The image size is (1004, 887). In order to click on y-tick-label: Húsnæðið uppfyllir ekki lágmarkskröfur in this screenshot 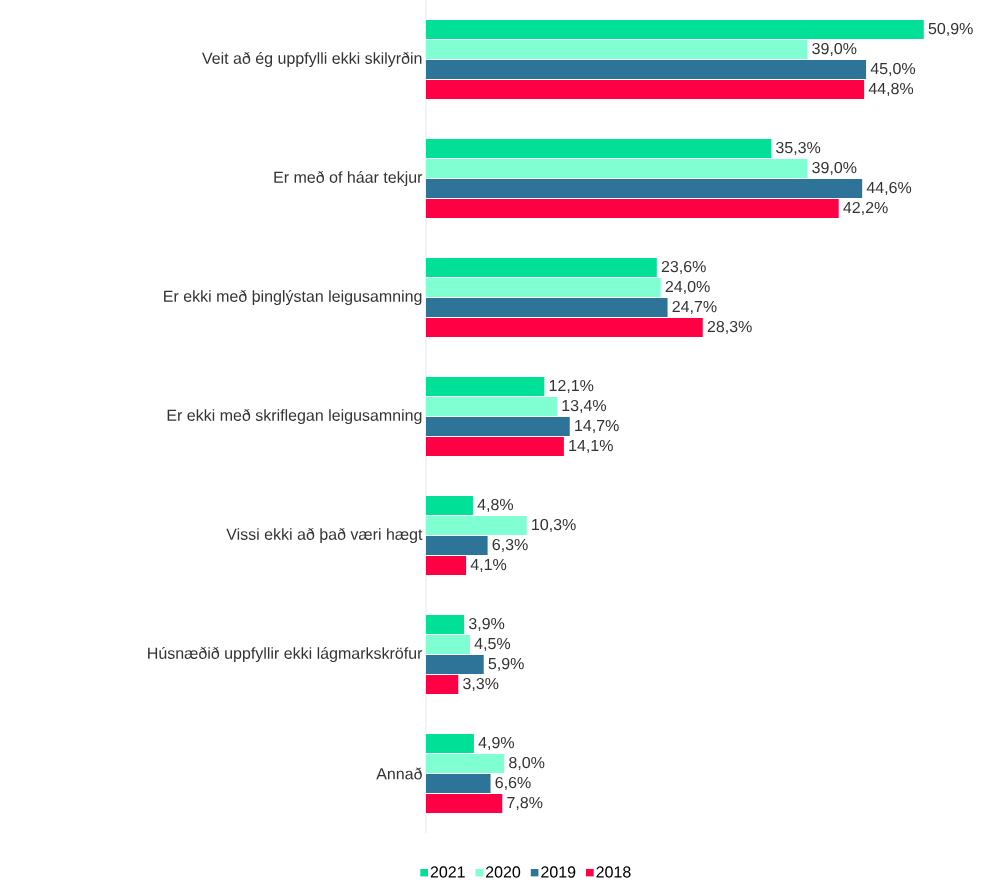, I will do `click(285, 654)`.